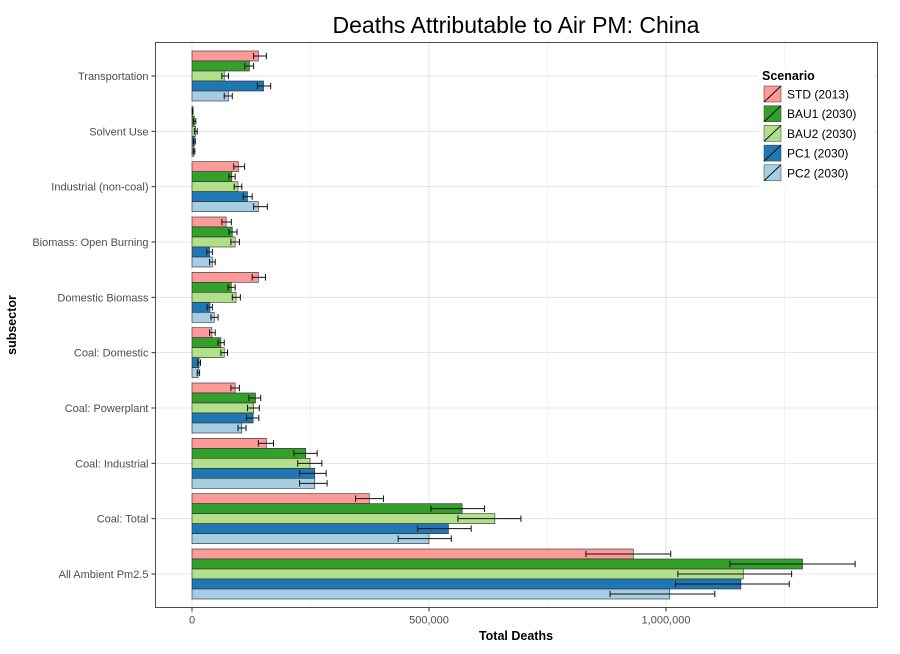  Describe the element at coordinates (821, 134) in the screenshot. I see `legend-label: BAU2 (2030)` at that location.